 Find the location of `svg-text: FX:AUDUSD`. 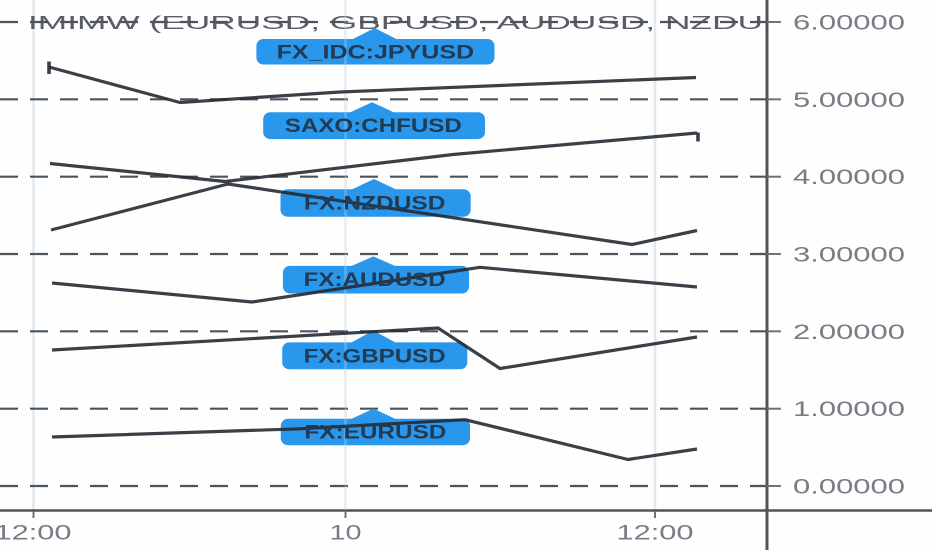

svg-text: FX:AUDUSD is located at coordinates (375, 280).